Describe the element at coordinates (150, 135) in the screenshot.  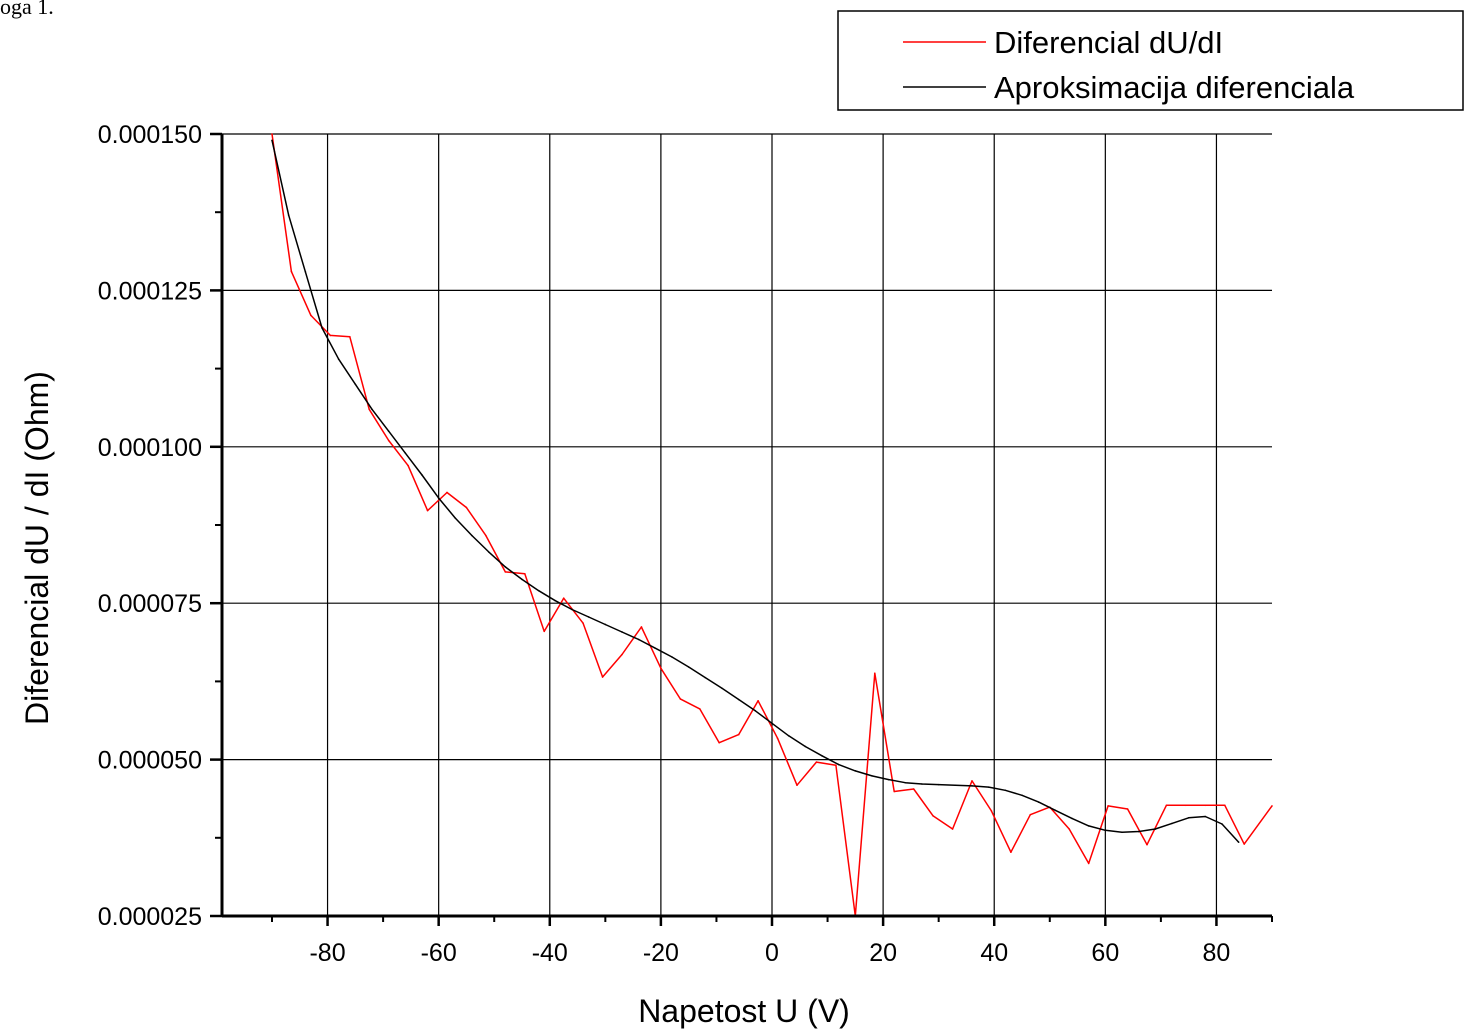
I see `y-tick-label: 0.000150` at that location.